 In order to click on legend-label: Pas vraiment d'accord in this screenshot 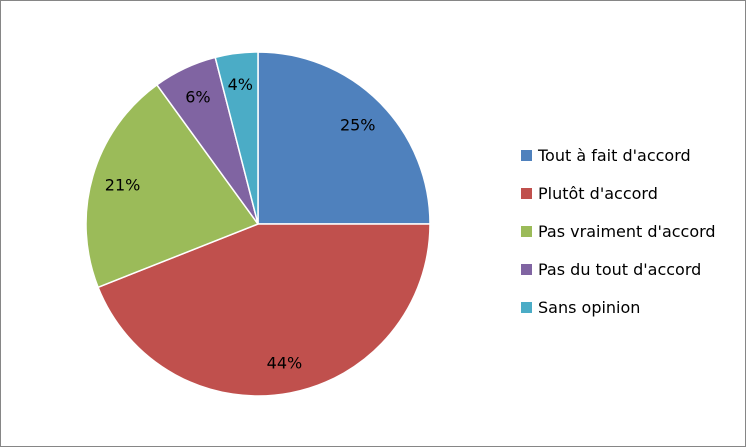, I will do `click(627, 231)`.